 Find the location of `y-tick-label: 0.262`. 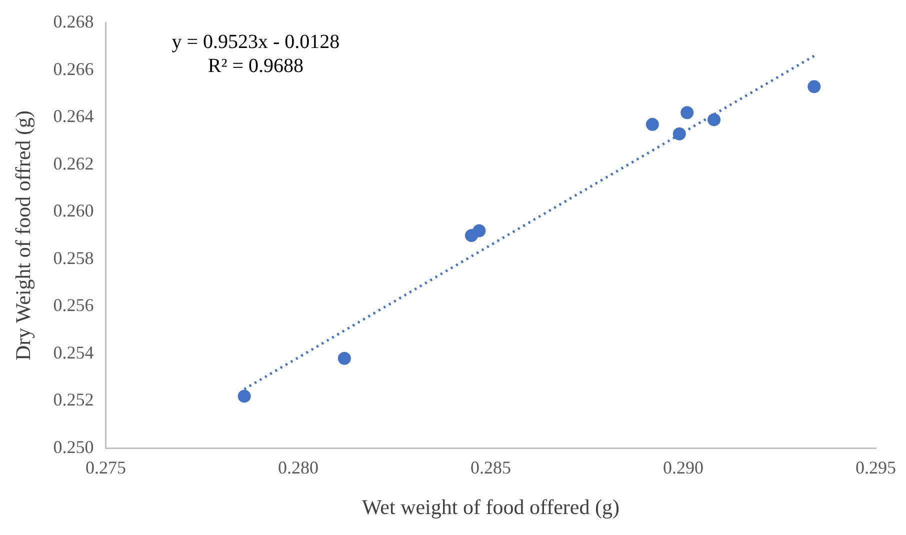

y-tick-label: 0.262 is located at coordinates (73, 163).